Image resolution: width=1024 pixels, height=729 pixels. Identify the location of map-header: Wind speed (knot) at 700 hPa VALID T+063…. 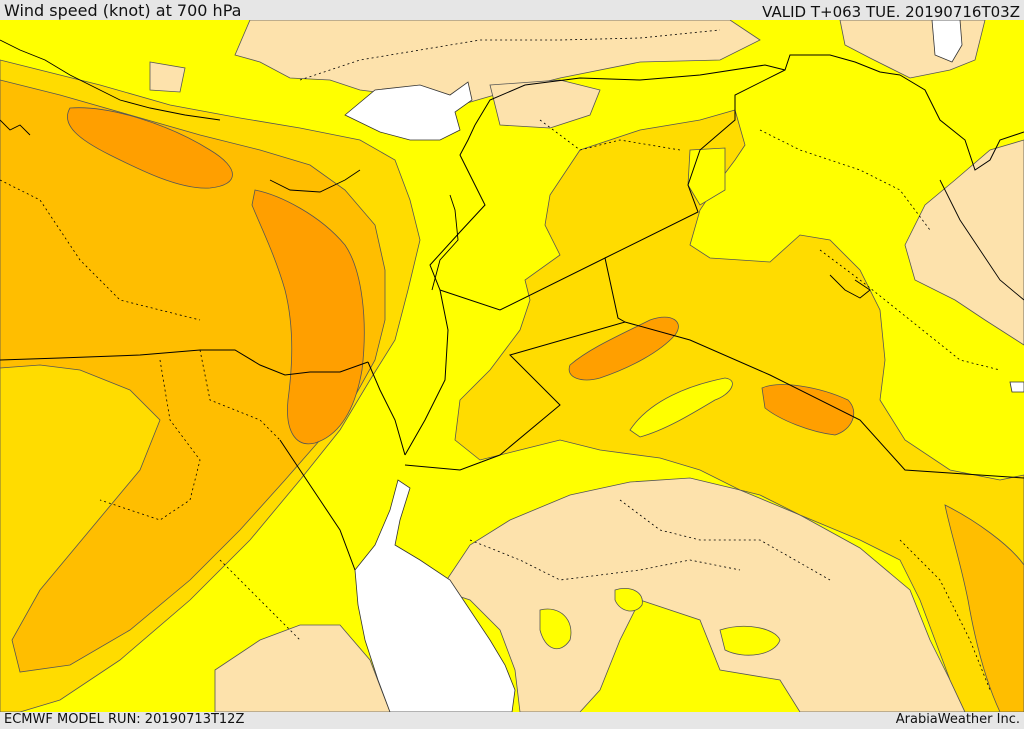
(512, 10).